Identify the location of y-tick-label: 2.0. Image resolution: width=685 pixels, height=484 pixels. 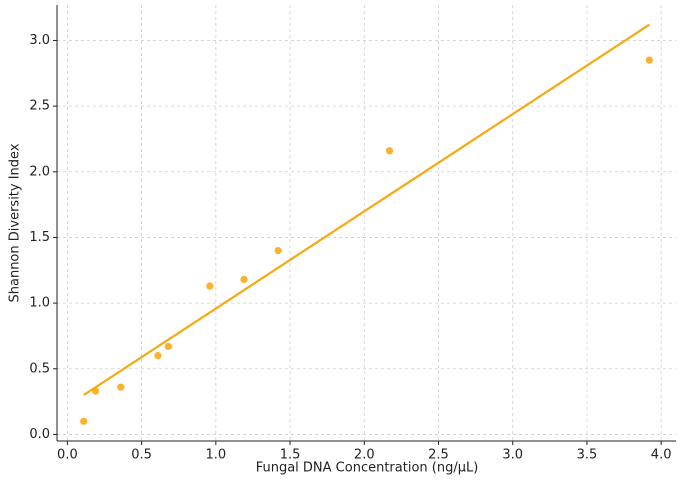
(39, 171).